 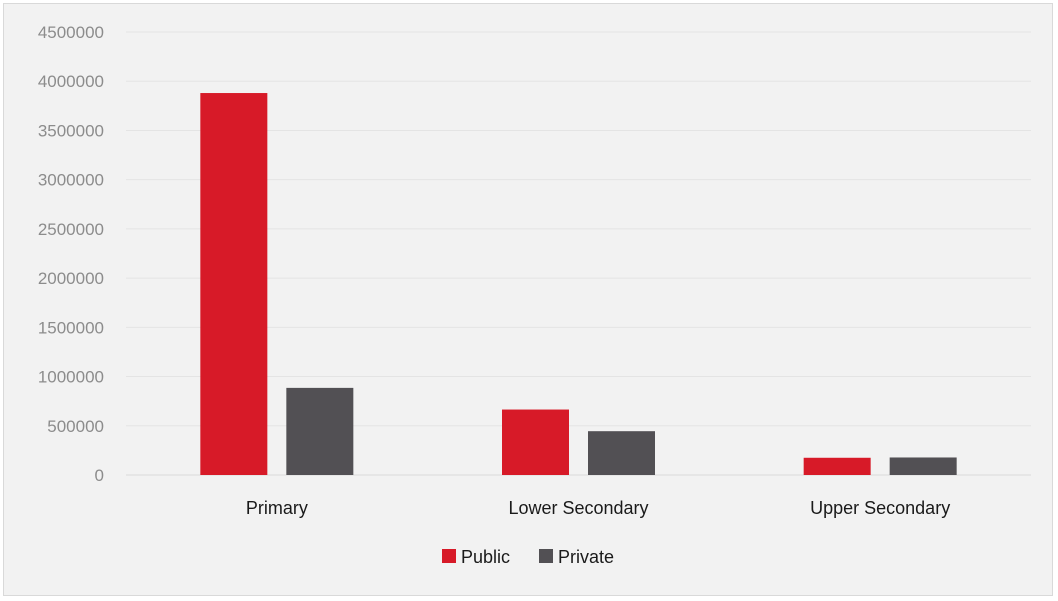 I want to click on y-tick-label: 500000, so click(x=75, y=426).